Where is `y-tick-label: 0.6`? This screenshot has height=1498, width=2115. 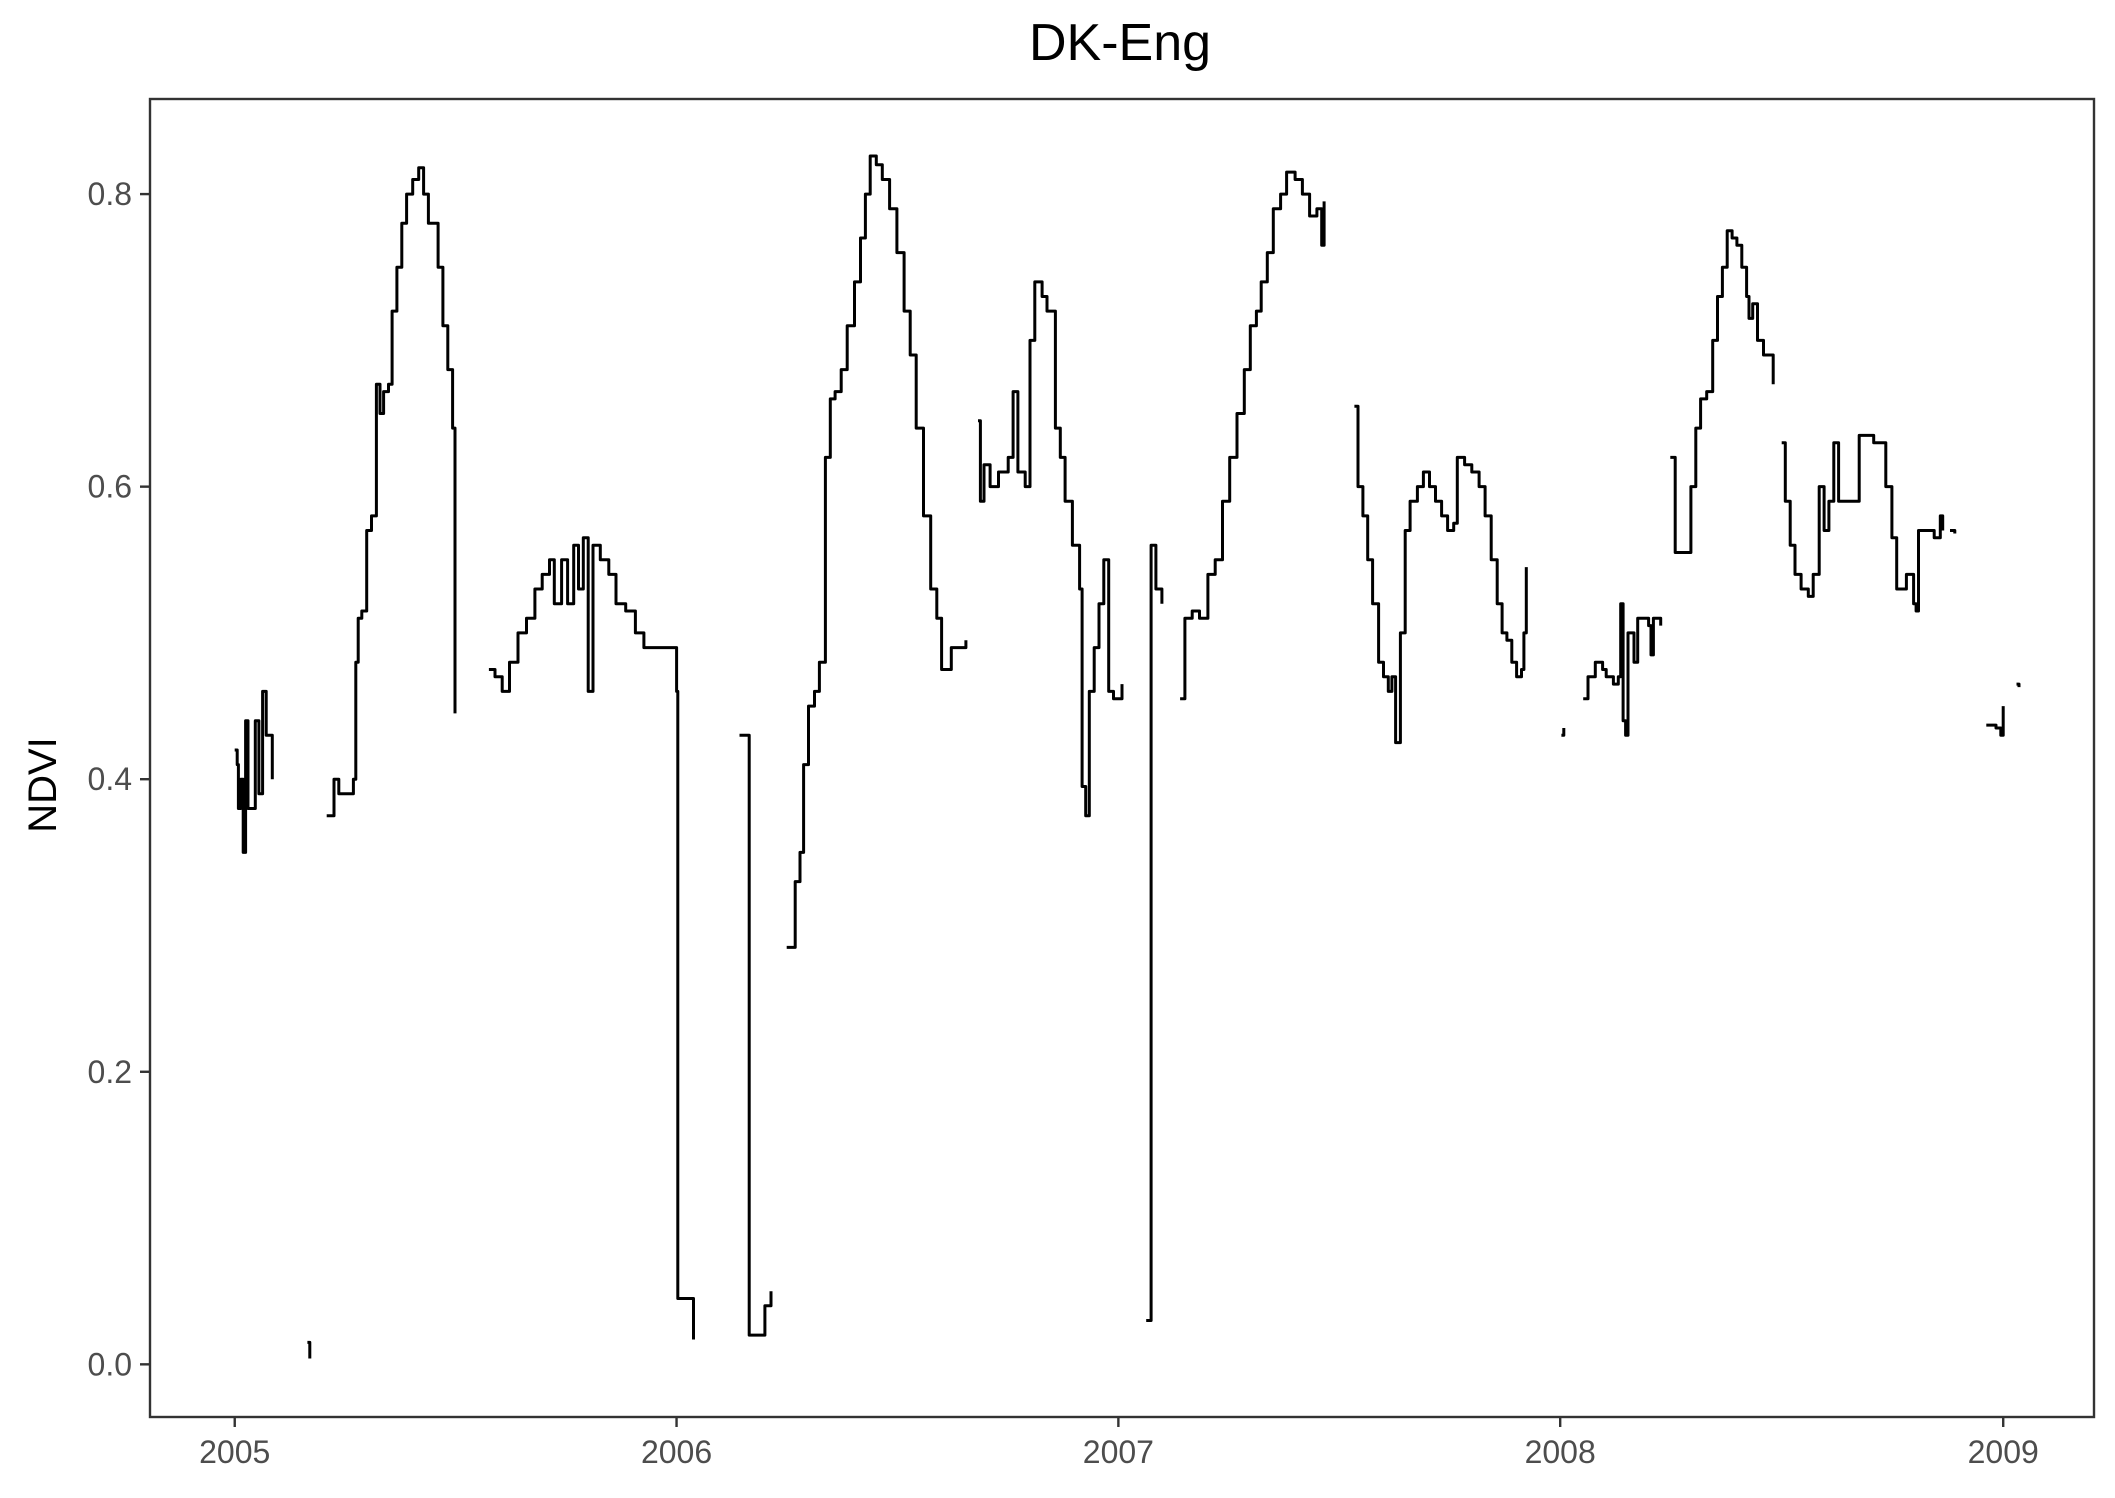 y-tick-label: 0.6 is located at coordinates (110, 487).